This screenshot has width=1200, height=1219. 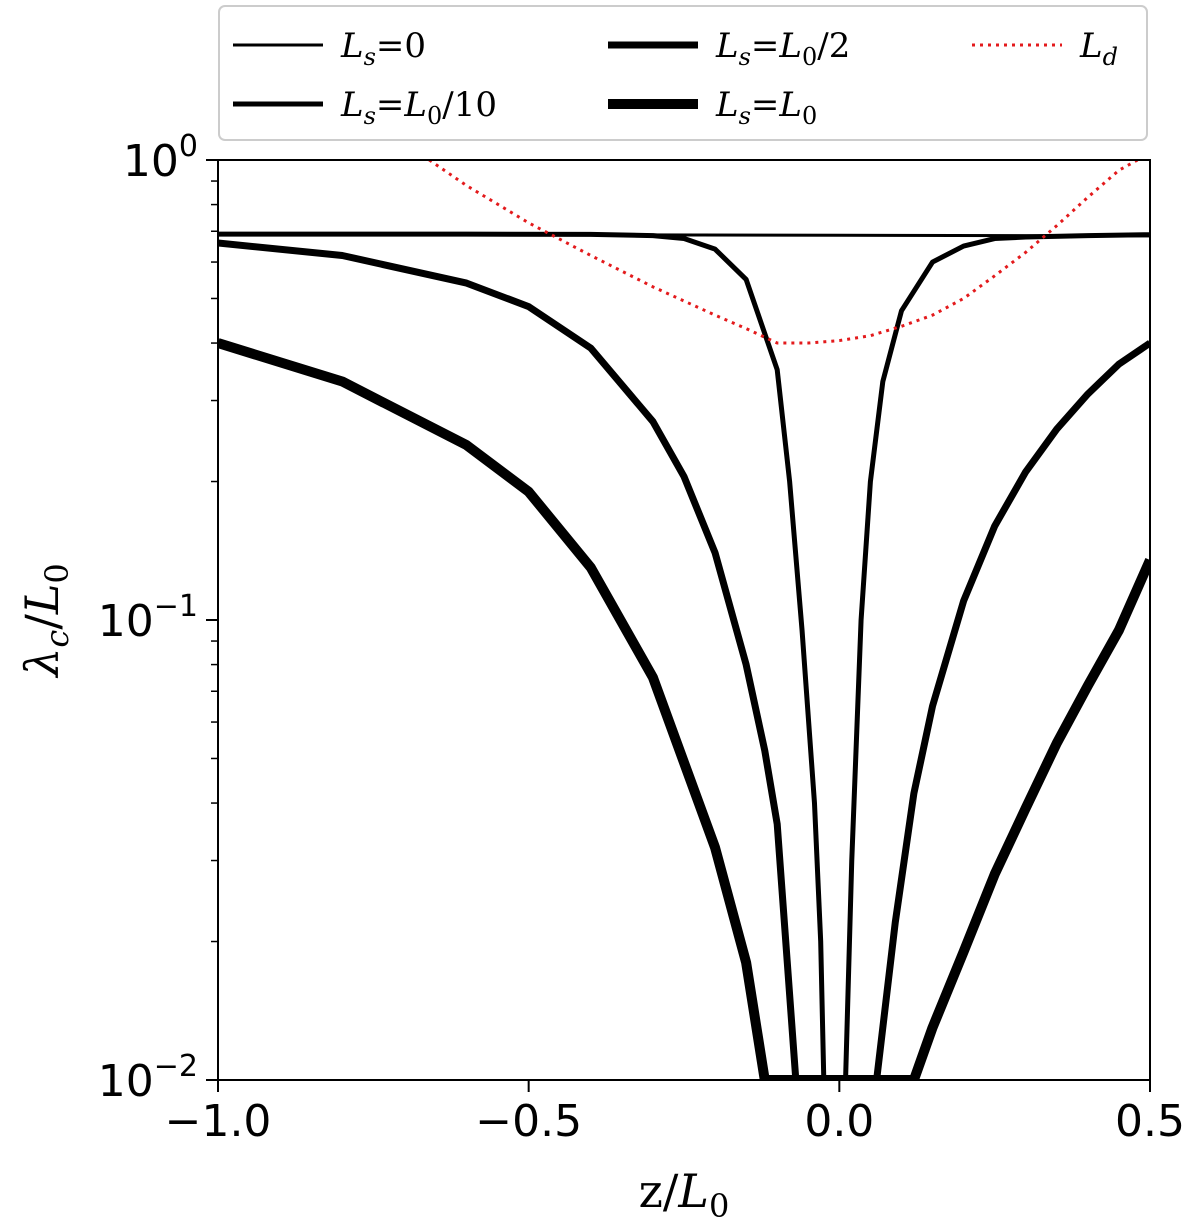 What do you see at coordinates (418, 107) in the screenshot?
I see `legend-label-1: Ls=L0/10` at bounding box center [418, 107].